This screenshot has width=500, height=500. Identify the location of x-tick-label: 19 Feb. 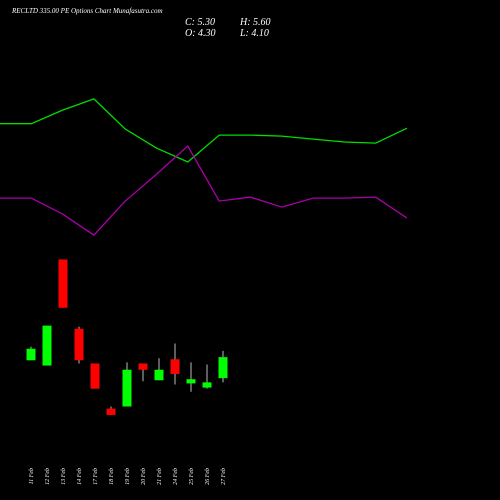
(128, 476).